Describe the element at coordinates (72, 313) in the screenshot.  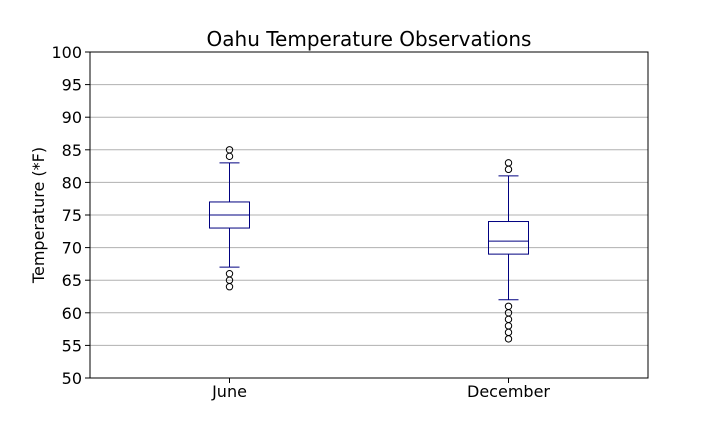
I see `y-tick-label: 60` at that location.